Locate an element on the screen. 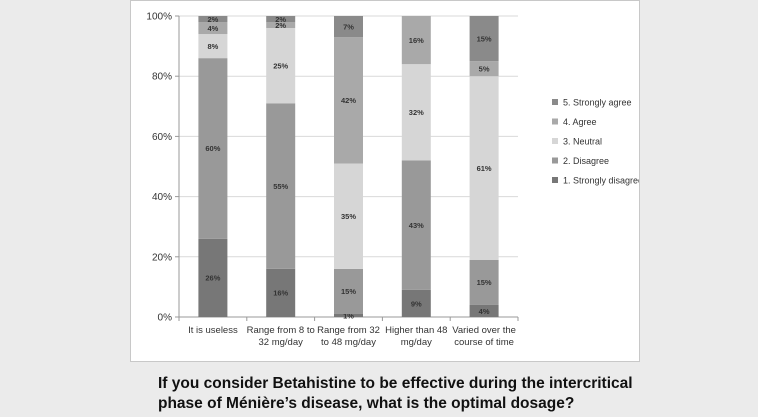 This screenshot has height=417, width=758. data-label: 25% is located at coordinates (280, 65).